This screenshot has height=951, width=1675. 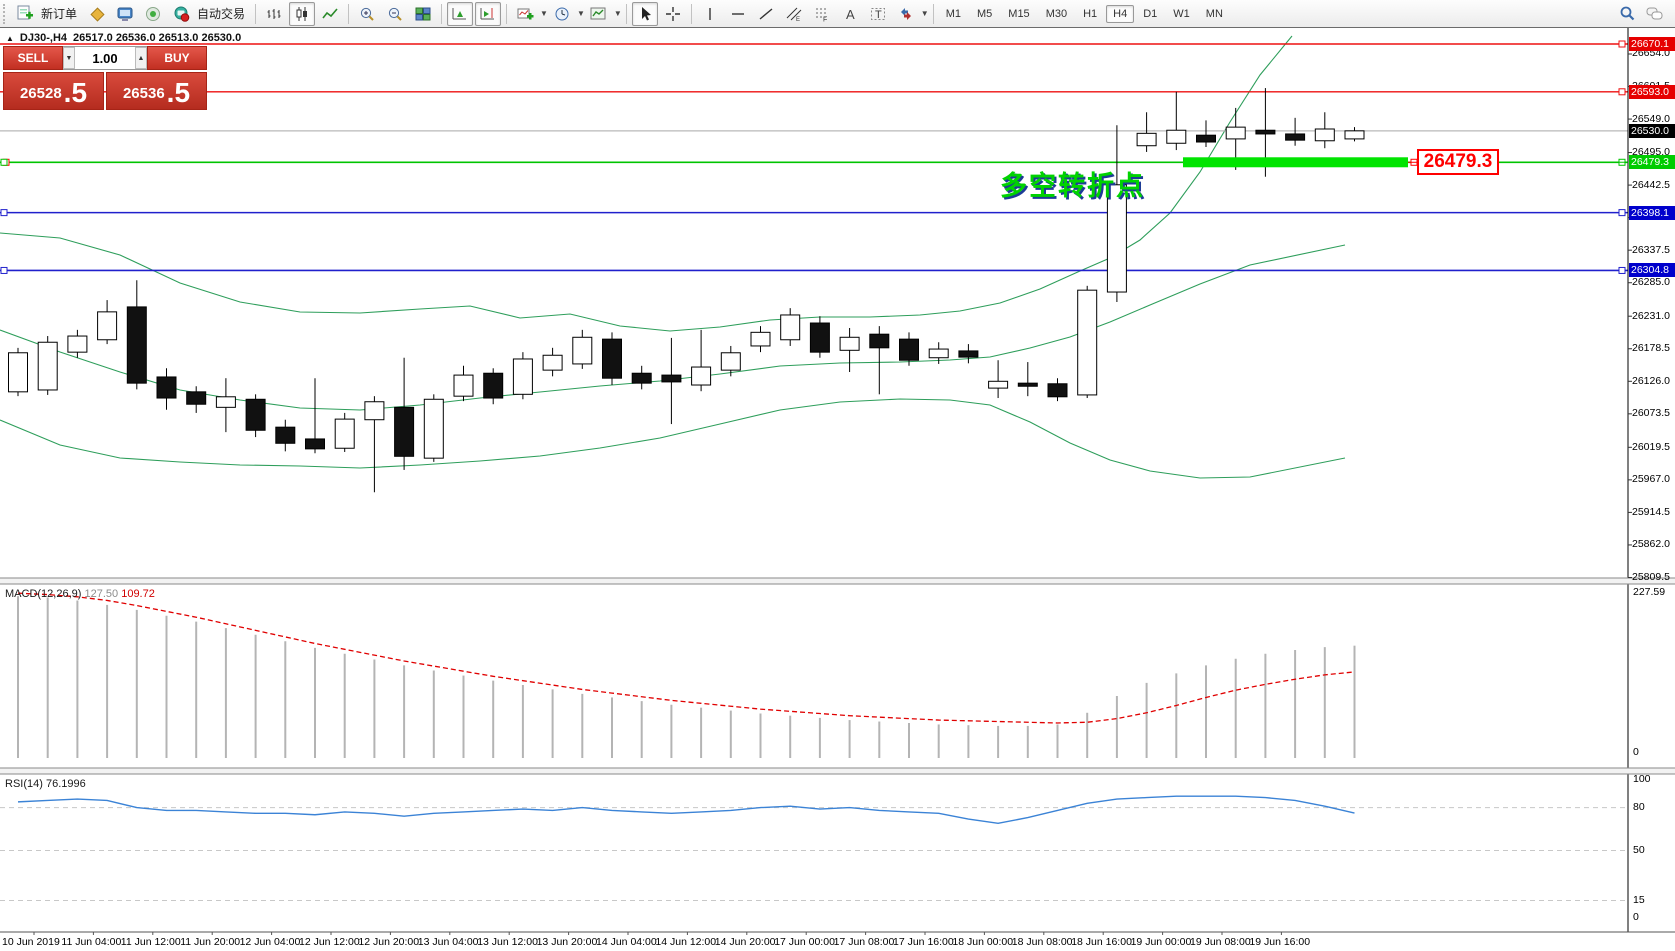 I want to click on signal-icon, so click(x=153, y=14).